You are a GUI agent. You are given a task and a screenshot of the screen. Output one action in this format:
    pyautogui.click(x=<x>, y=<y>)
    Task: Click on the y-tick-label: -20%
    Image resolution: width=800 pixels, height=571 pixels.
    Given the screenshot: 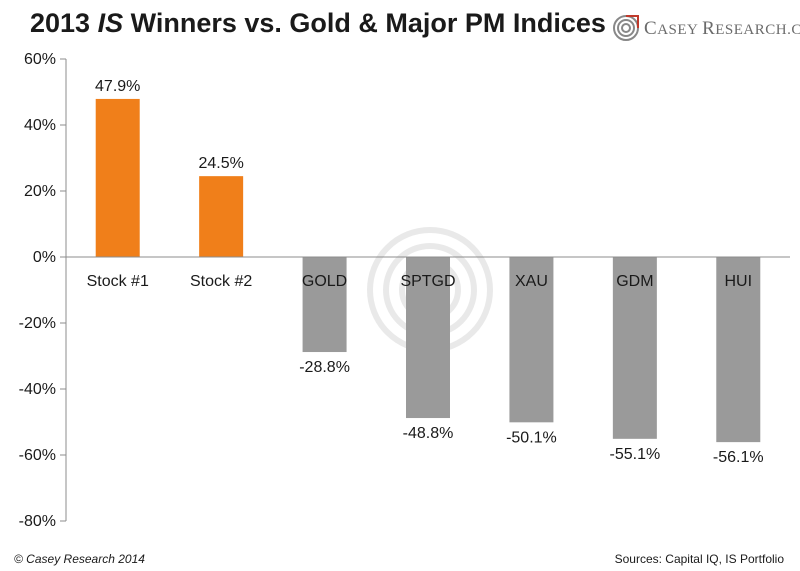 What is the action you would take?
    pyautogui.click(x=37, y=323)
    